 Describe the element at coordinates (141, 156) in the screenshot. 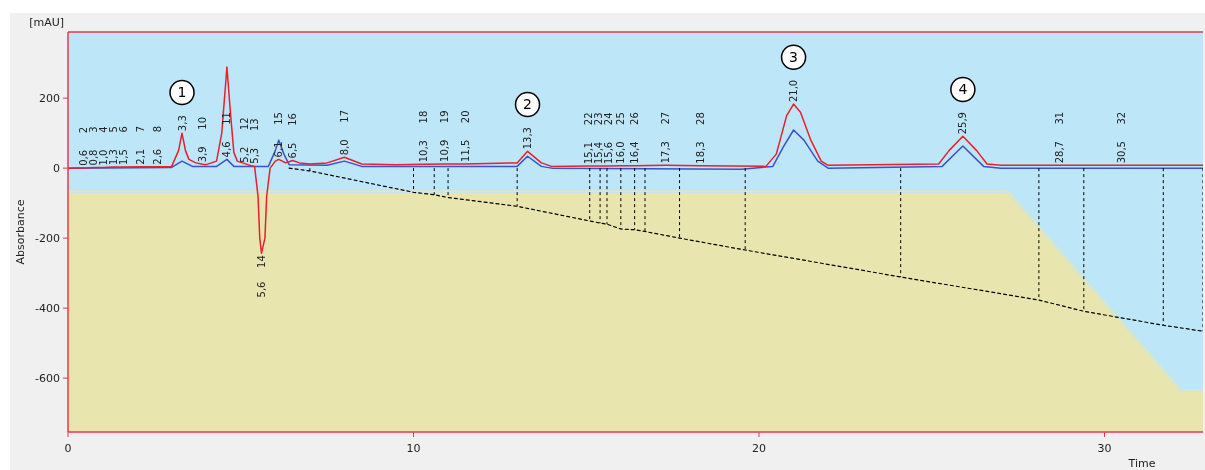

I see `annotation: 2,1` at that location.